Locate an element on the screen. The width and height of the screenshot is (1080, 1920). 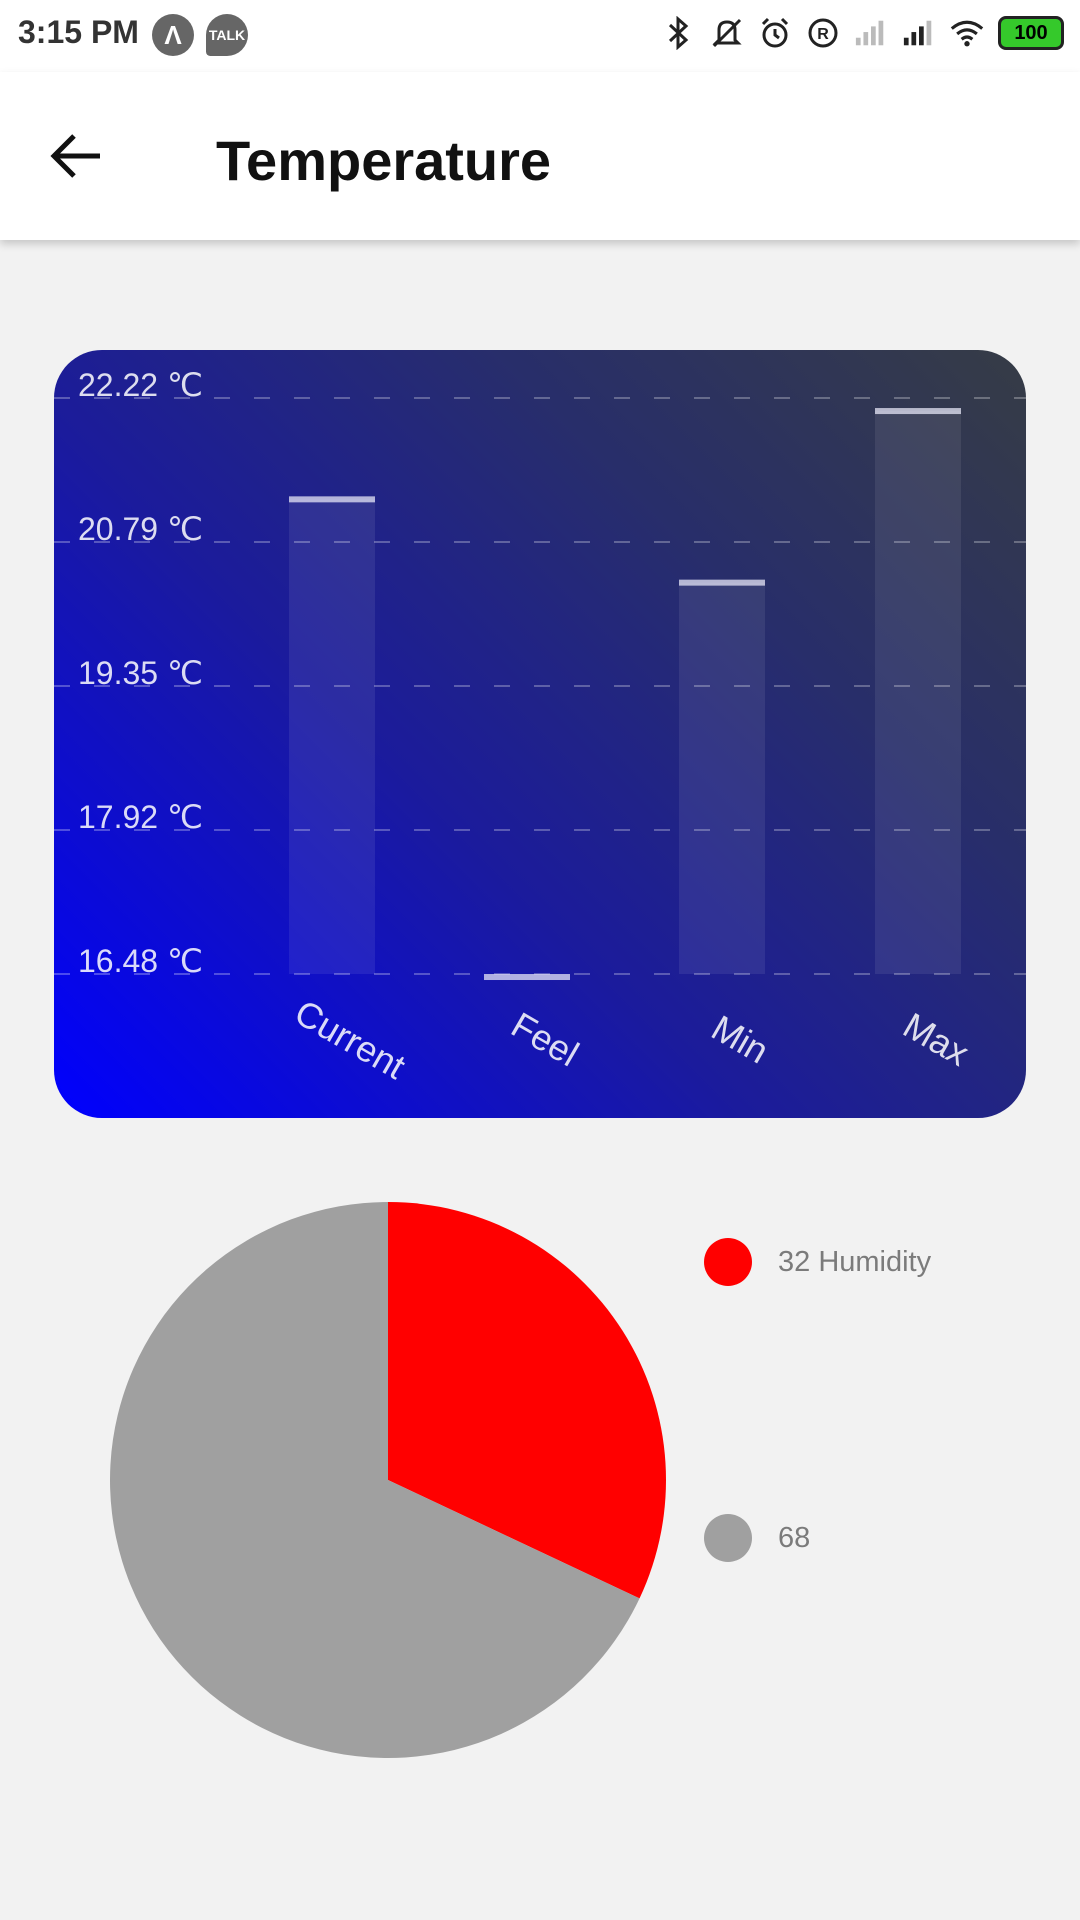
status-icons: R 100 is located at coordinates (863, 33).